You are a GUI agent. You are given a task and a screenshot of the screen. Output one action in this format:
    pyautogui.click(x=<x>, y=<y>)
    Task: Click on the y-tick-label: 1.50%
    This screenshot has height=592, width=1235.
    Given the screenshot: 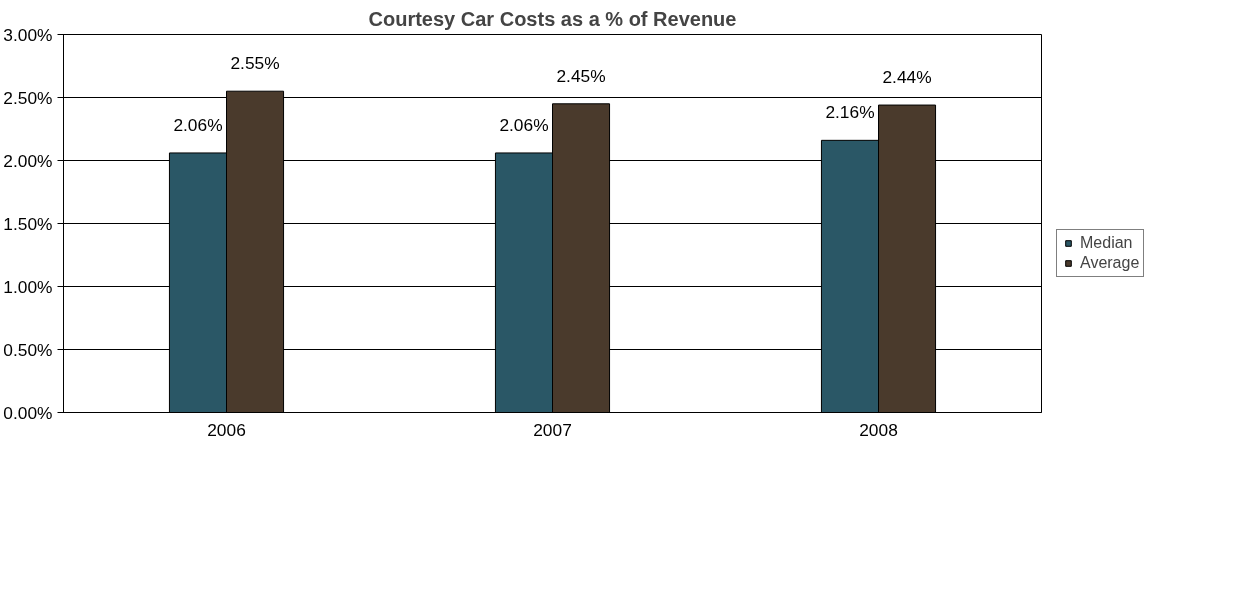 What is the action you would take?
    pyautogui.click(x=28, y=223)
    